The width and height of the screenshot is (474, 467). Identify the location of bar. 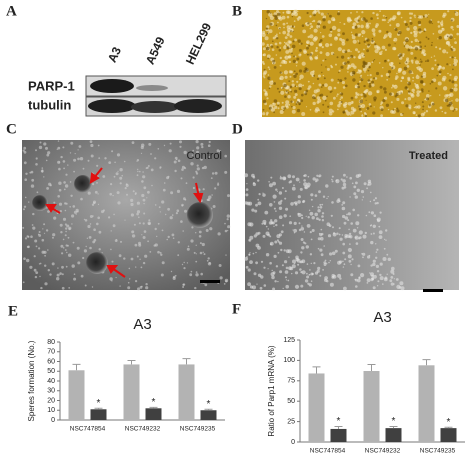
(426, 403).